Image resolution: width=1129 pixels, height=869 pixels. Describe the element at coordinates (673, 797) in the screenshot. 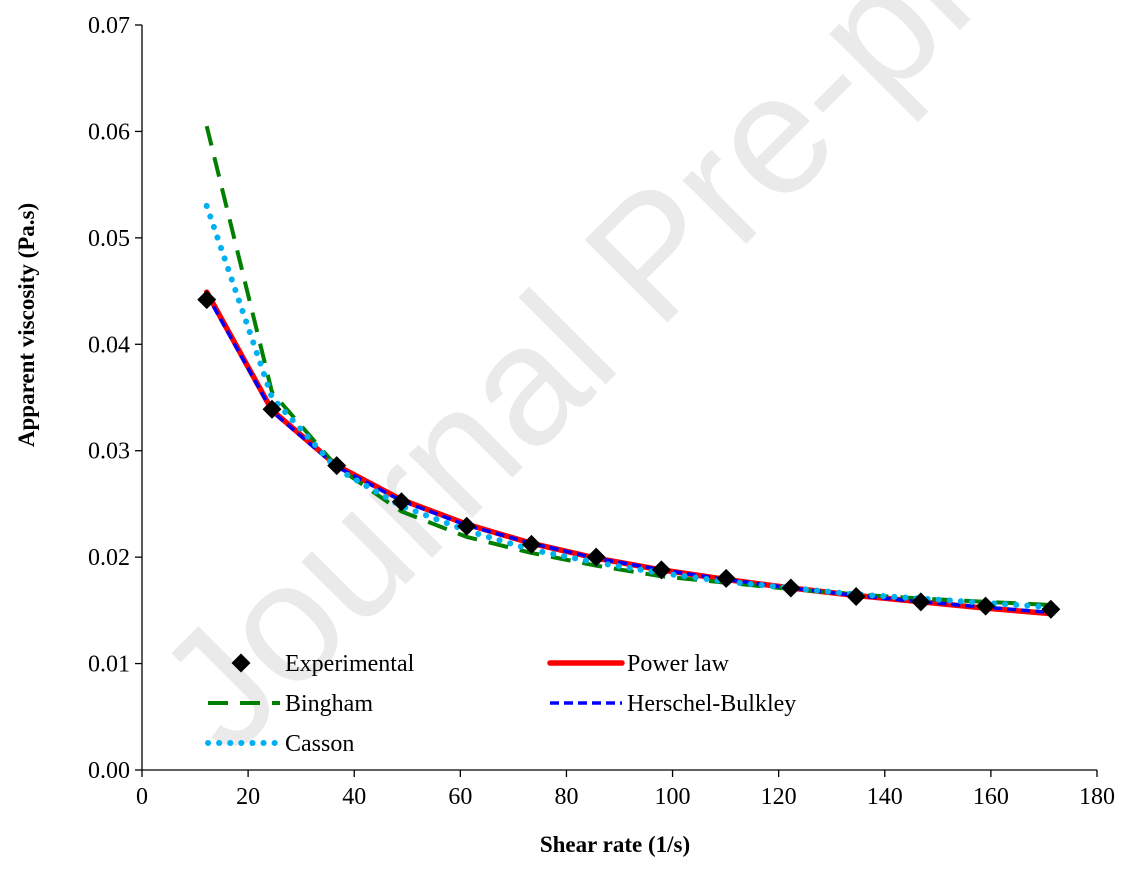

I see `x-tick-label: 100` at that location.